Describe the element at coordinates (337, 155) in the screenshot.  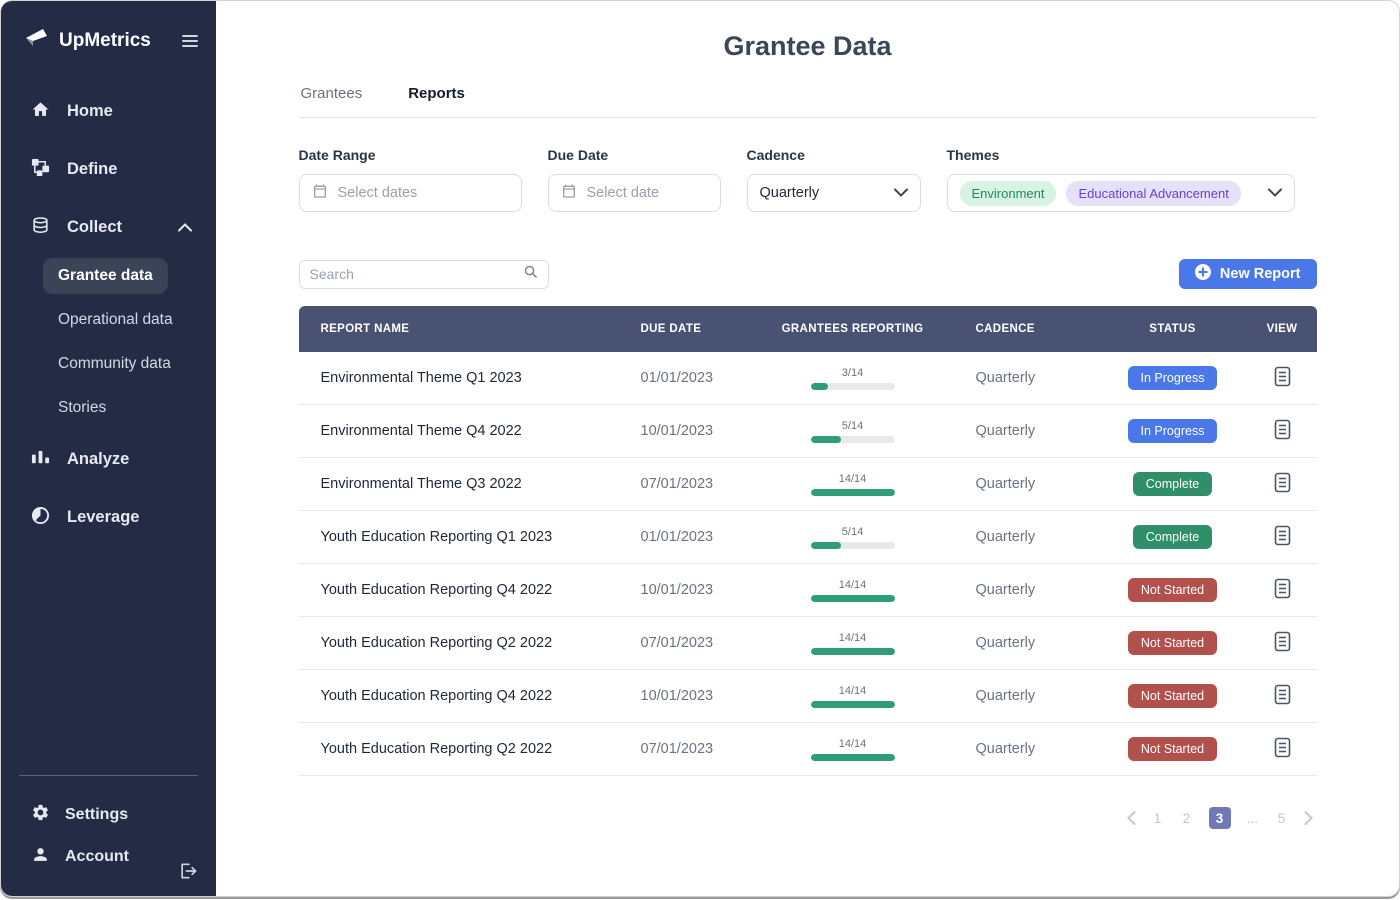
I see `filter-label: Date Range` at that location.